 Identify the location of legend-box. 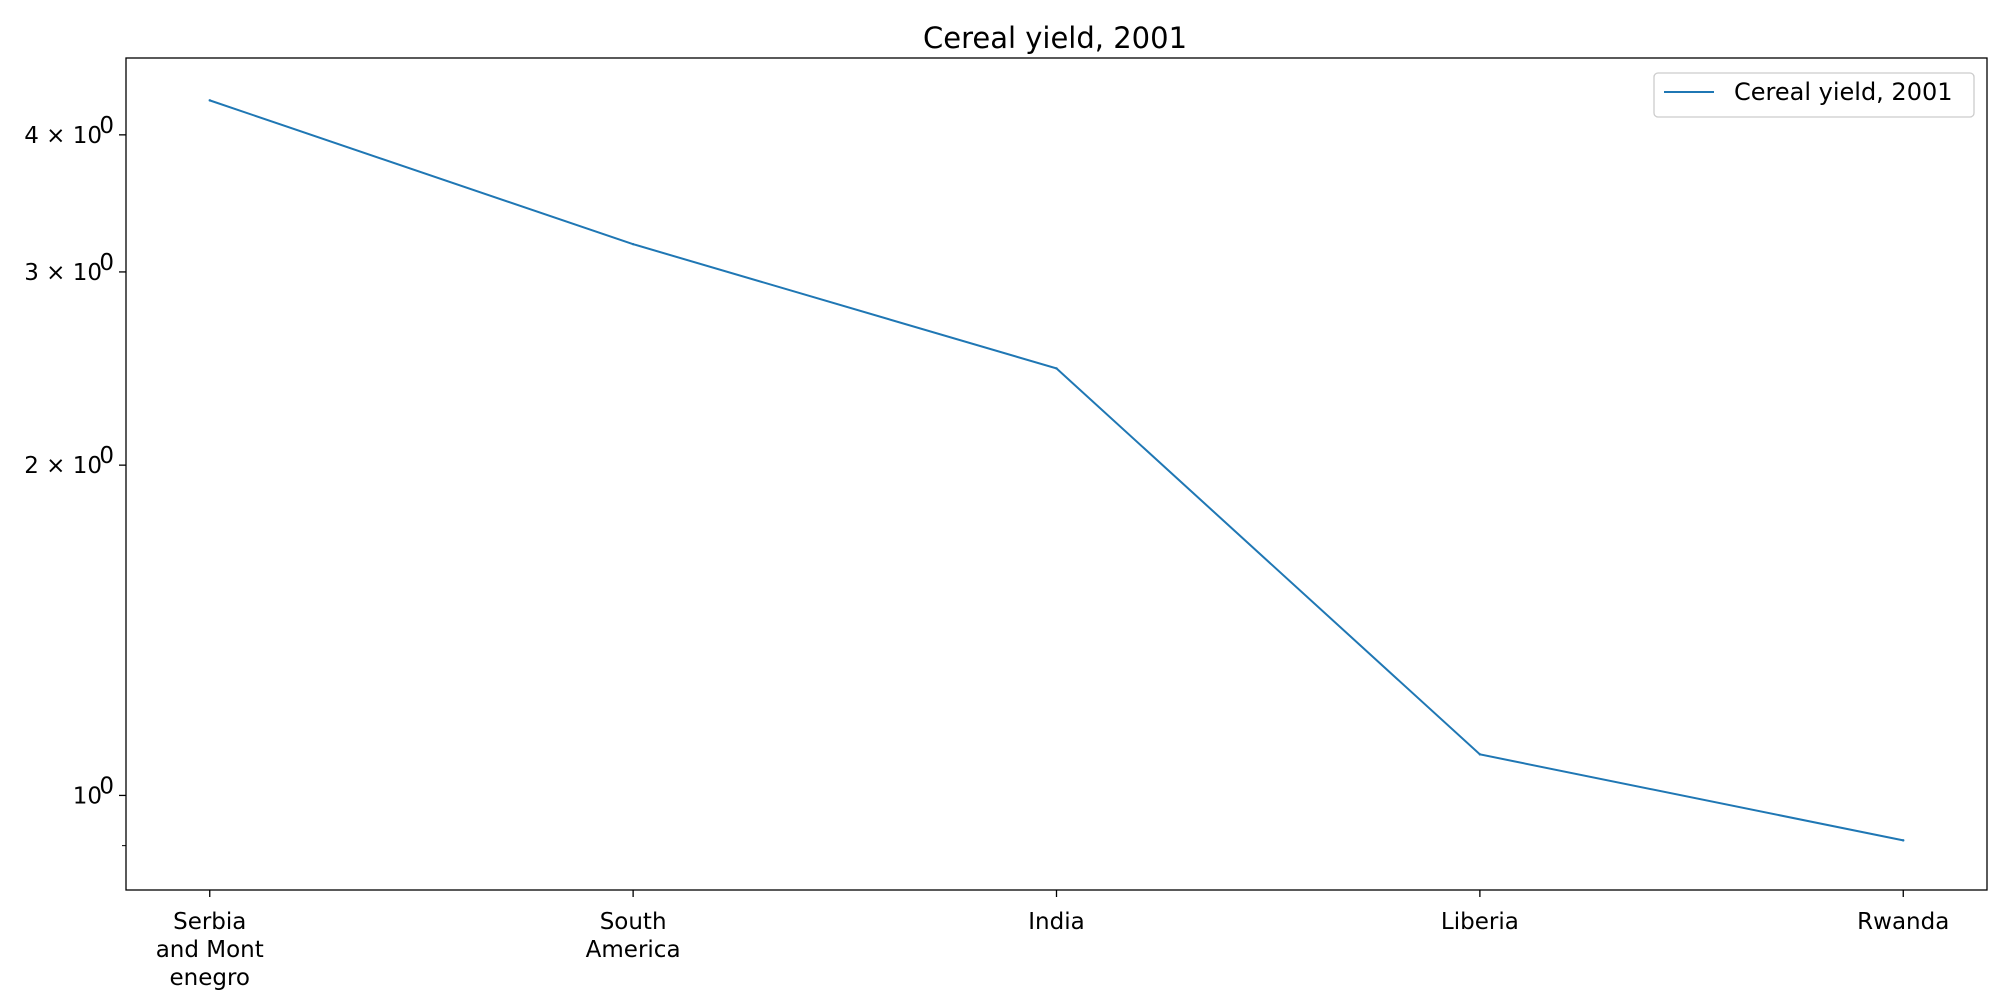
(1814, 95).